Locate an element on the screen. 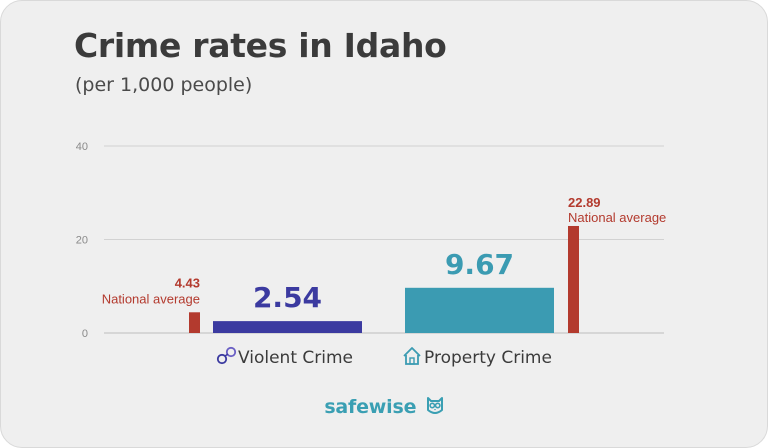 This screenshot has width=768, height=448. chart-title: Crime rates in Idaho is located at coordinates (260, 45).